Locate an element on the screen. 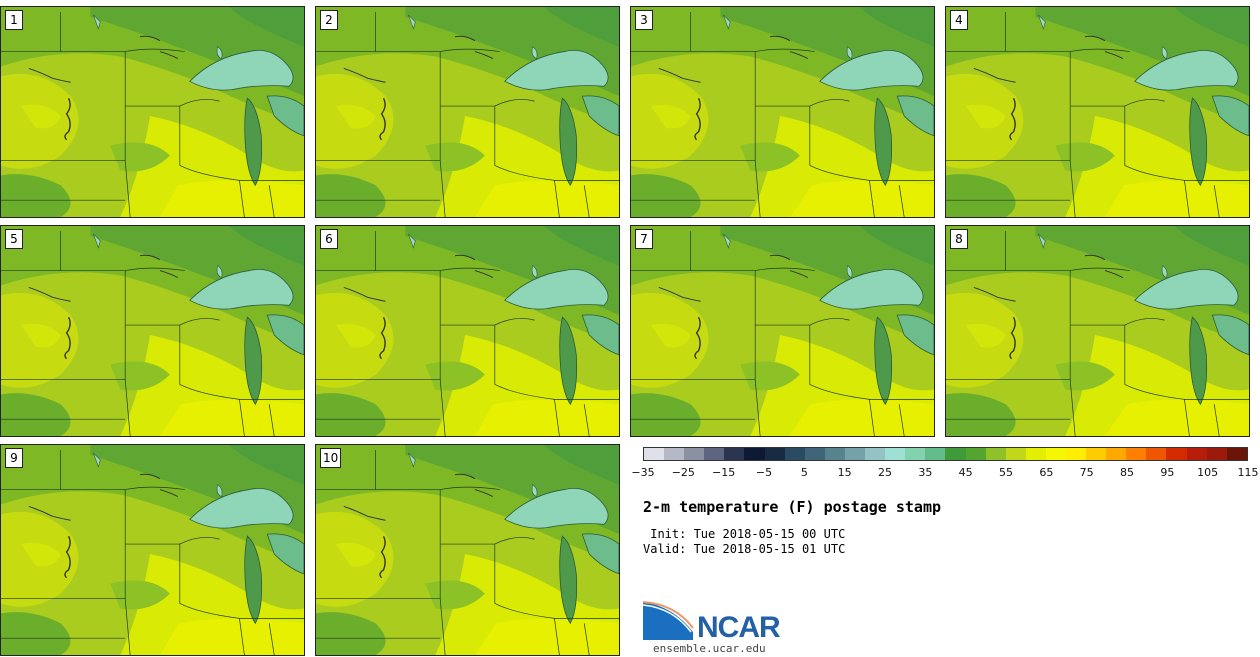 The image size is (1260, 657). colorbar-tick-label: 105 is located at coordinates (1208, 472).